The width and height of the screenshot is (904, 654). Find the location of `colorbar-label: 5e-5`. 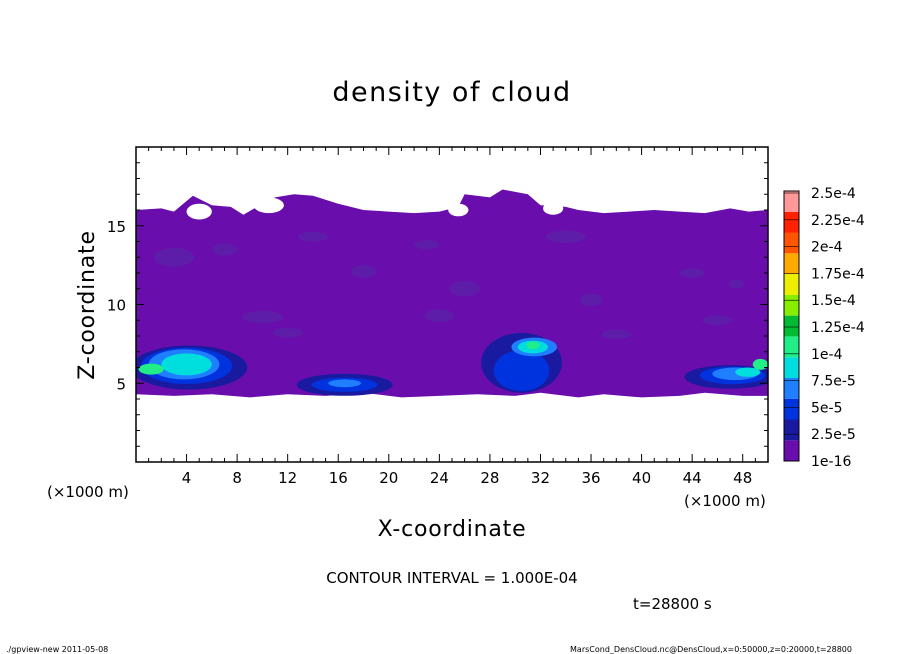

colorbar-label: 5e-5 is located at coordinates (826, 408).